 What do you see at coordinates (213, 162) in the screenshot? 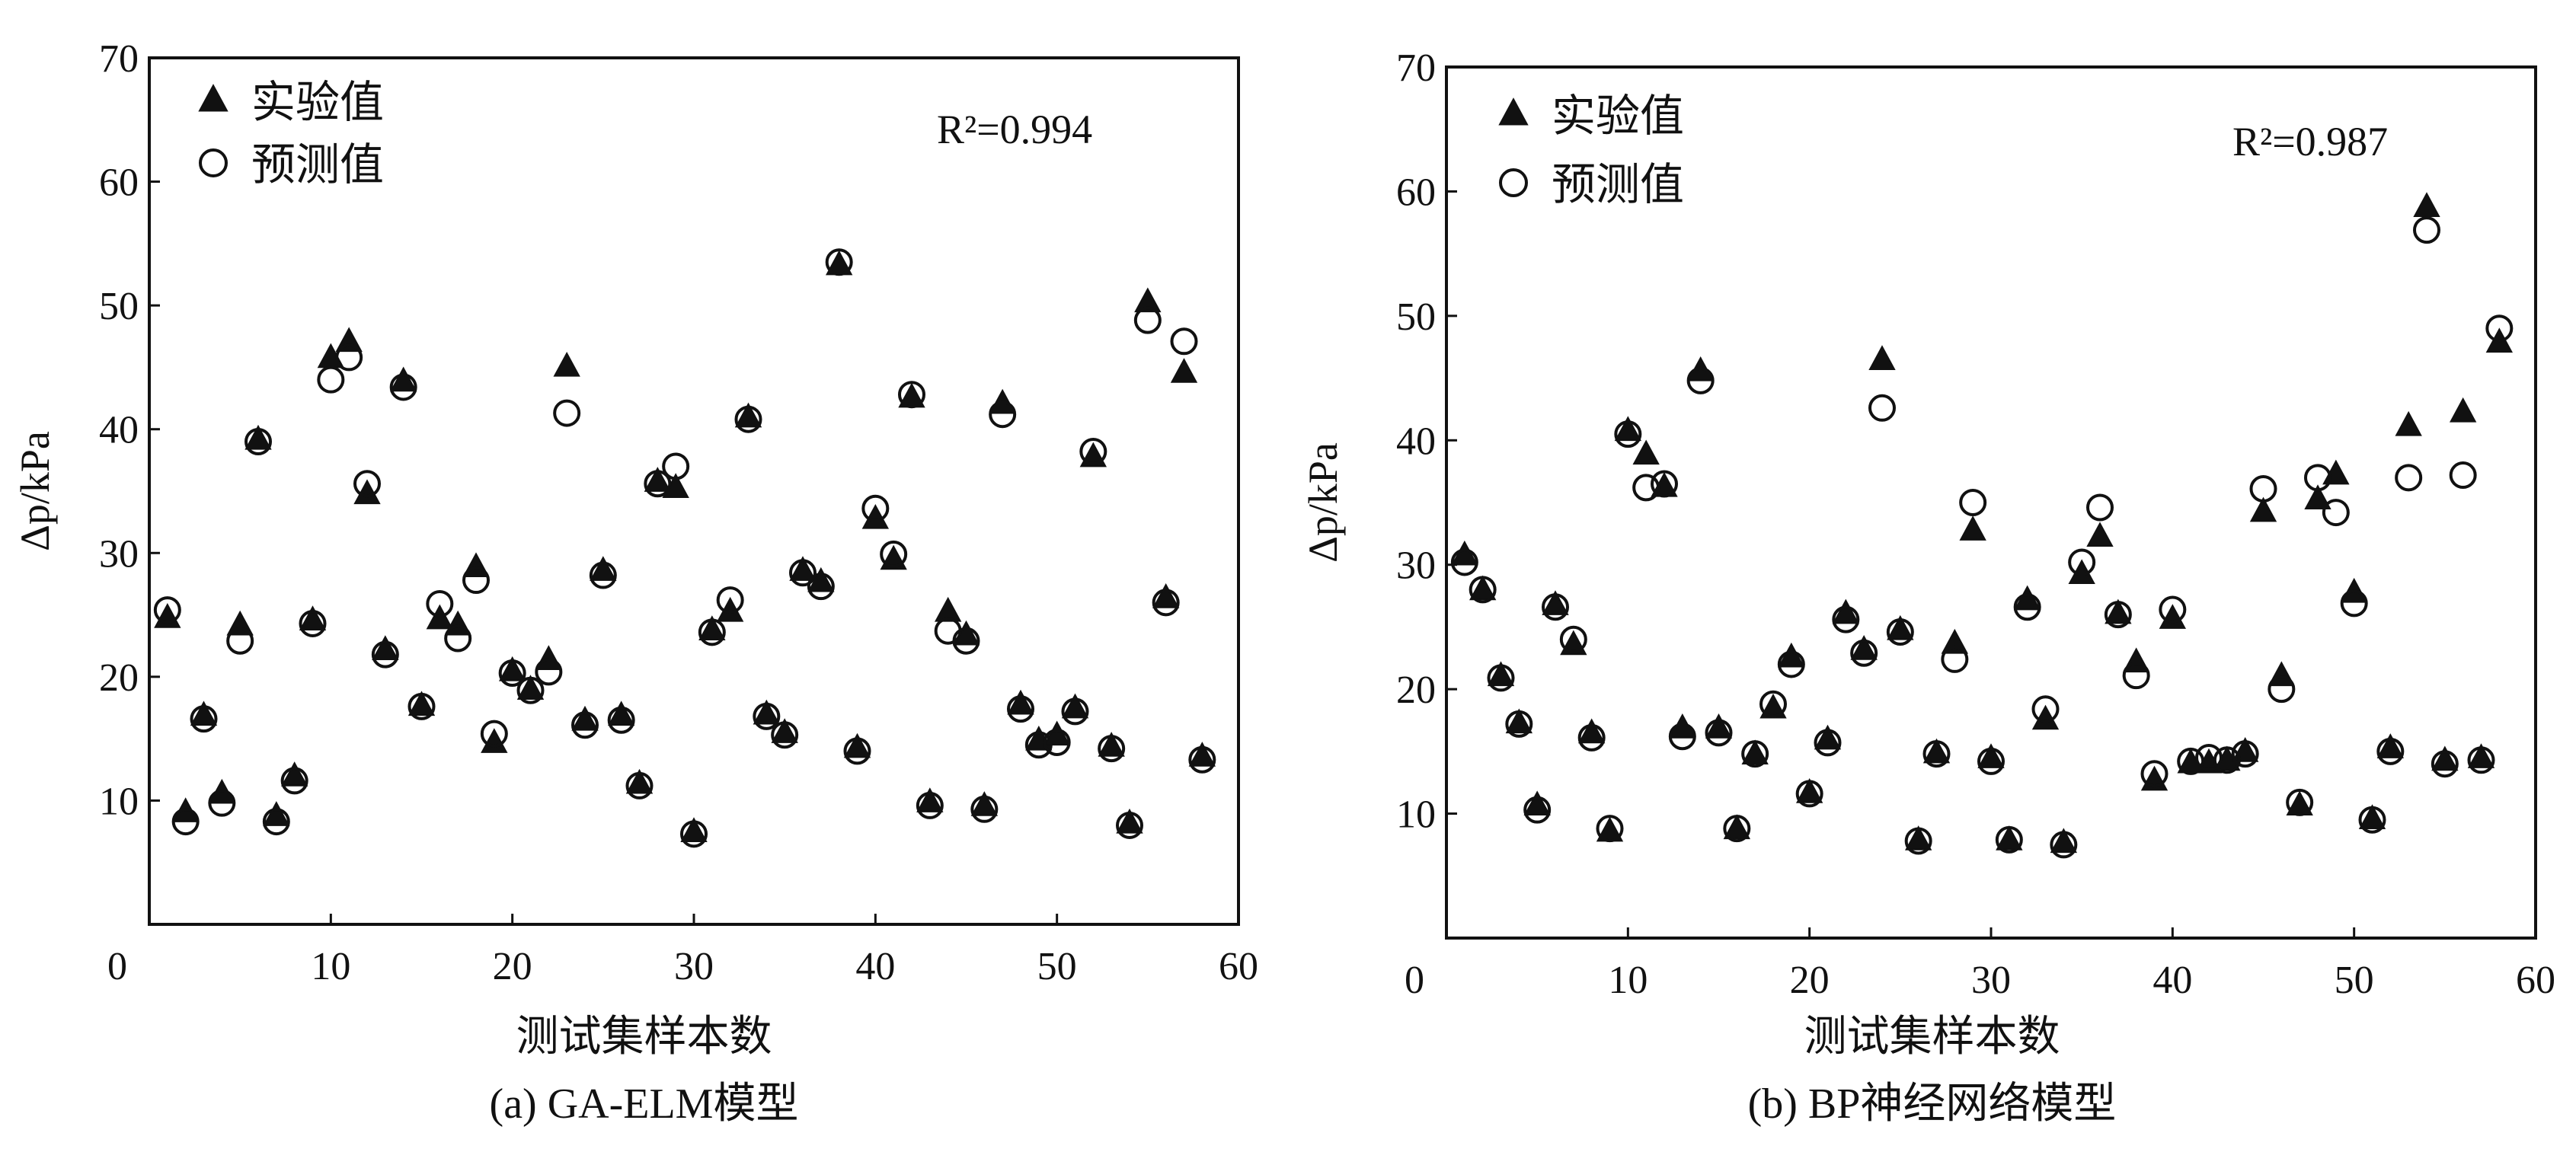
I see `chart-a-legend-circle-marker` at bounding box center [213, 162].